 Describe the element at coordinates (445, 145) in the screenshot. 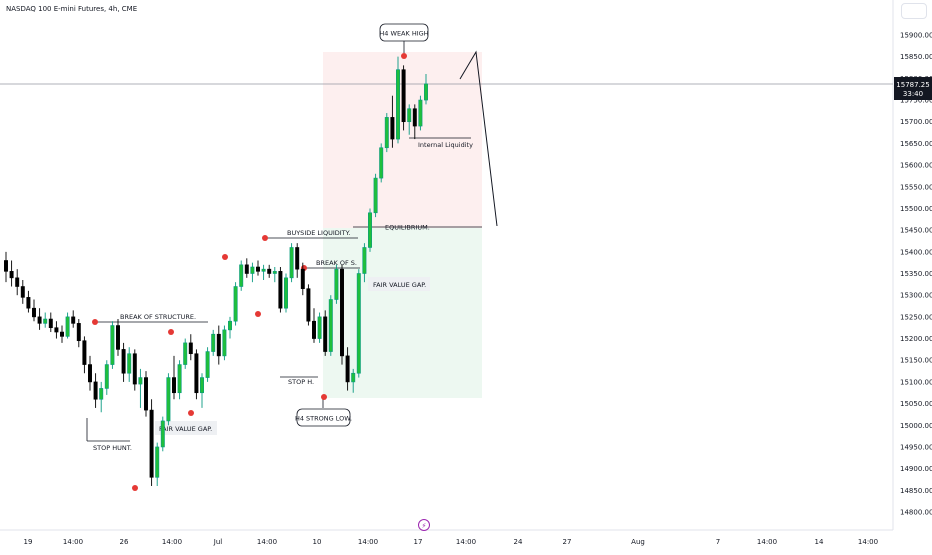

I see `internal-liquidity-label: Internal Liquidity` at that location.